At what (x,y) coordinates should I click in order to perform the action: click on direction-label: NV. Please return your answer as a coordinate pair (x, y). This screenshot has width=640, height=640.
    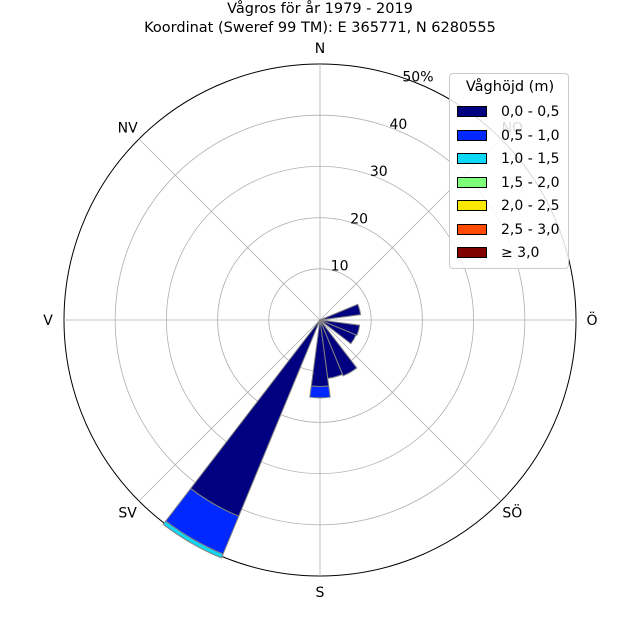
    Looking at the image, I should click on (128, 129).